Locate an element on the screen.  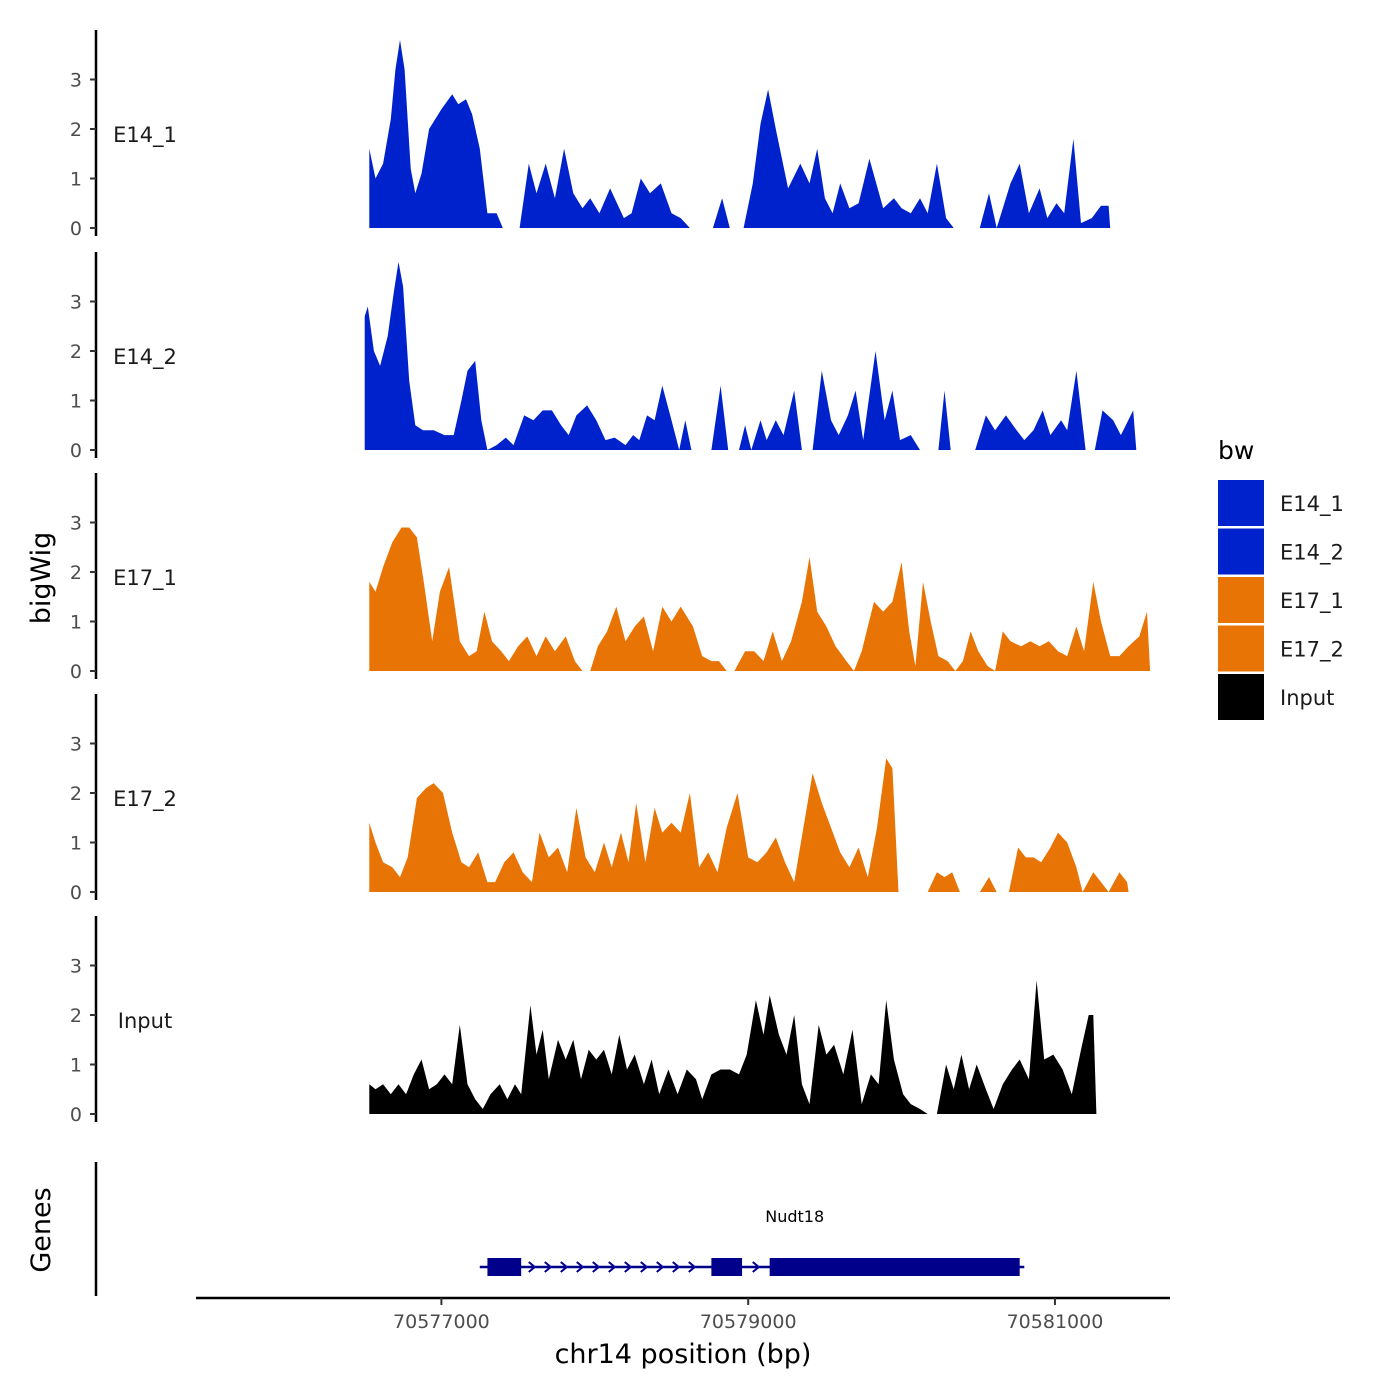
legend-label: Input is located at coordinates (1307, 698).